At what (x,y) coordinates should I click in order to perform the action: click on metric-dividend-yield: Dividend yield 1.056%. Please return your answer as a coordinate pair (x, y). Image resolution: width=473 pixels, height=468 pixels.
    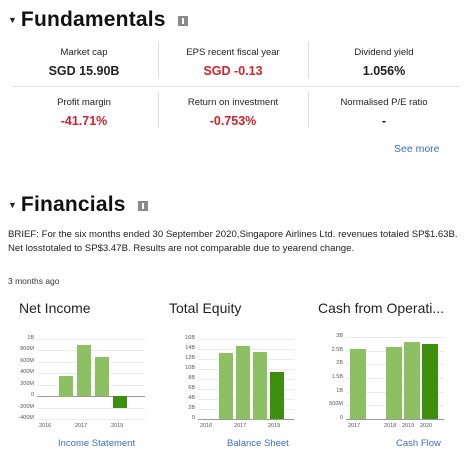
    Looking at the image, I should click on (384, 62).